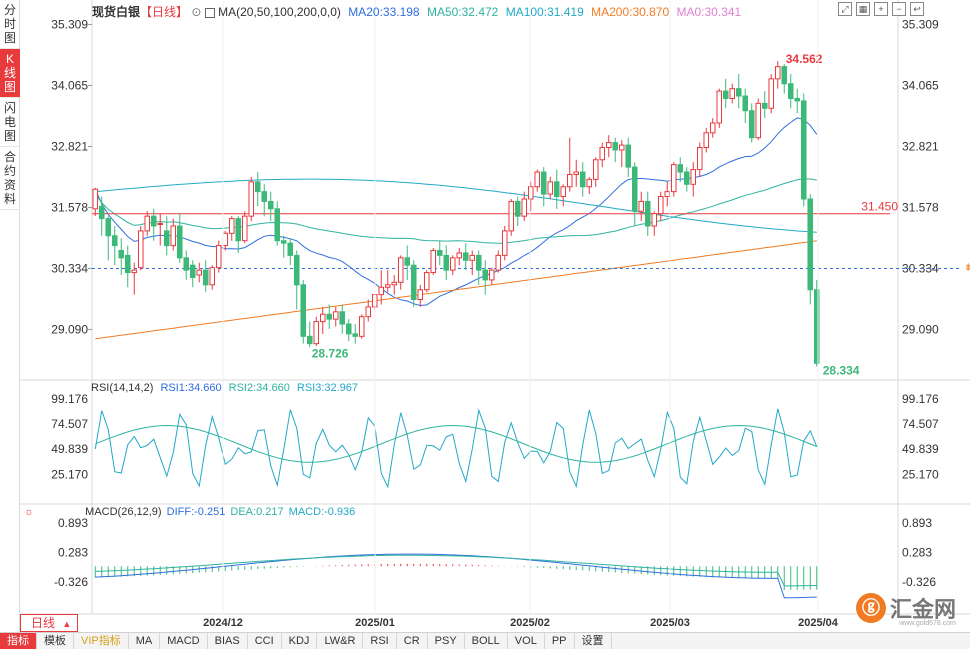 The image size is (970, 649). Describe the element at coordinates (164, 12) in the screenshot. I see `period-tag: 【日线】` at that location.